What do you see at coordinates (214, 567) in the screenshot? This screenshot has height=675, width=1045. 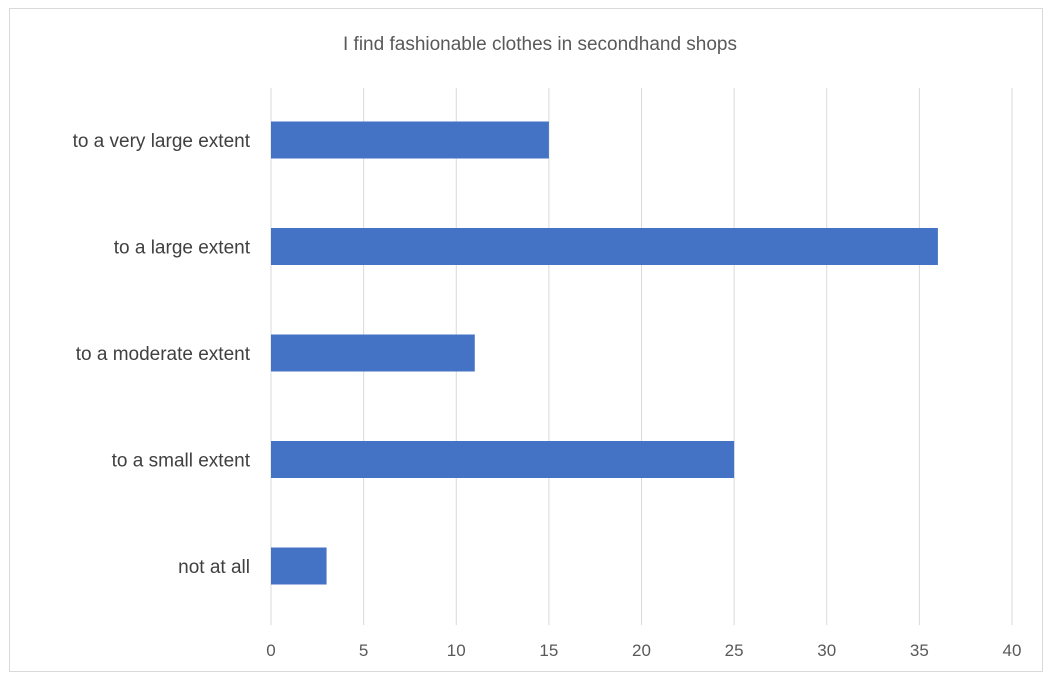 I see `category-label: not at all` at bounding box center [214, 567].